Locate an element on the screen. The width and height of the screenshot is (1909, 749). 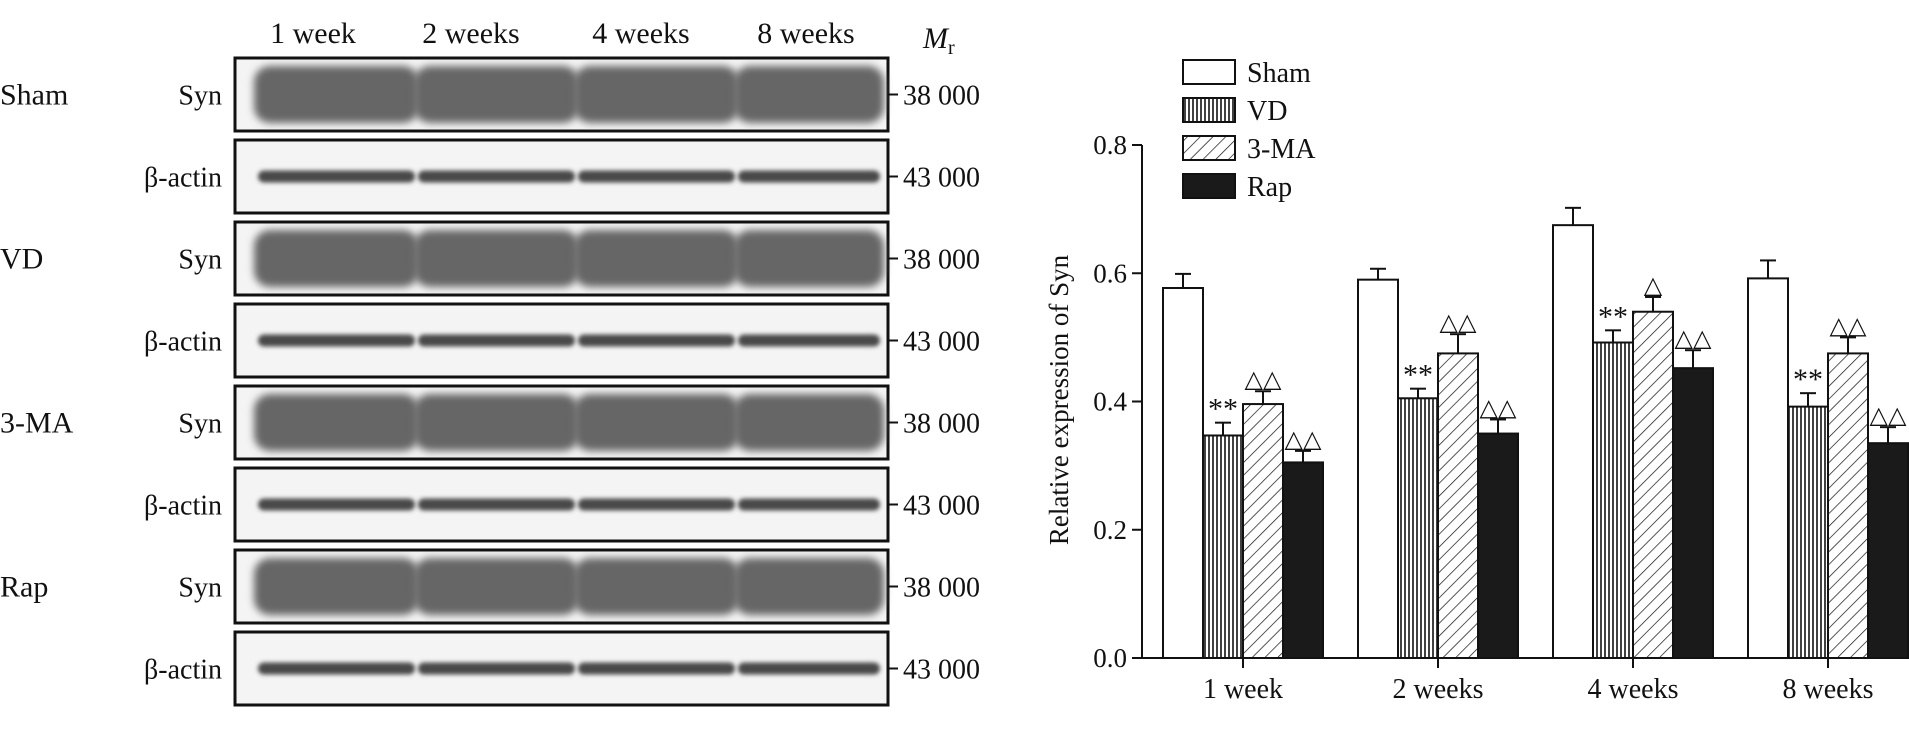
chart-legend: Sham VD 3-MA Rap is located at coordinates (1249, 130).